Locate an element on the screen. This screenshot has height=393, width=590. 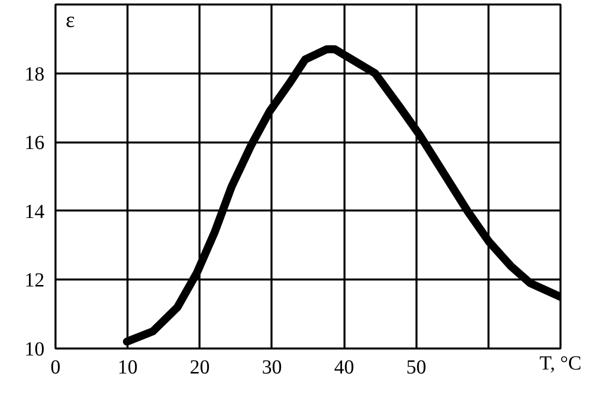
x-tick-label: 10 is located at coordinates (128, 367).